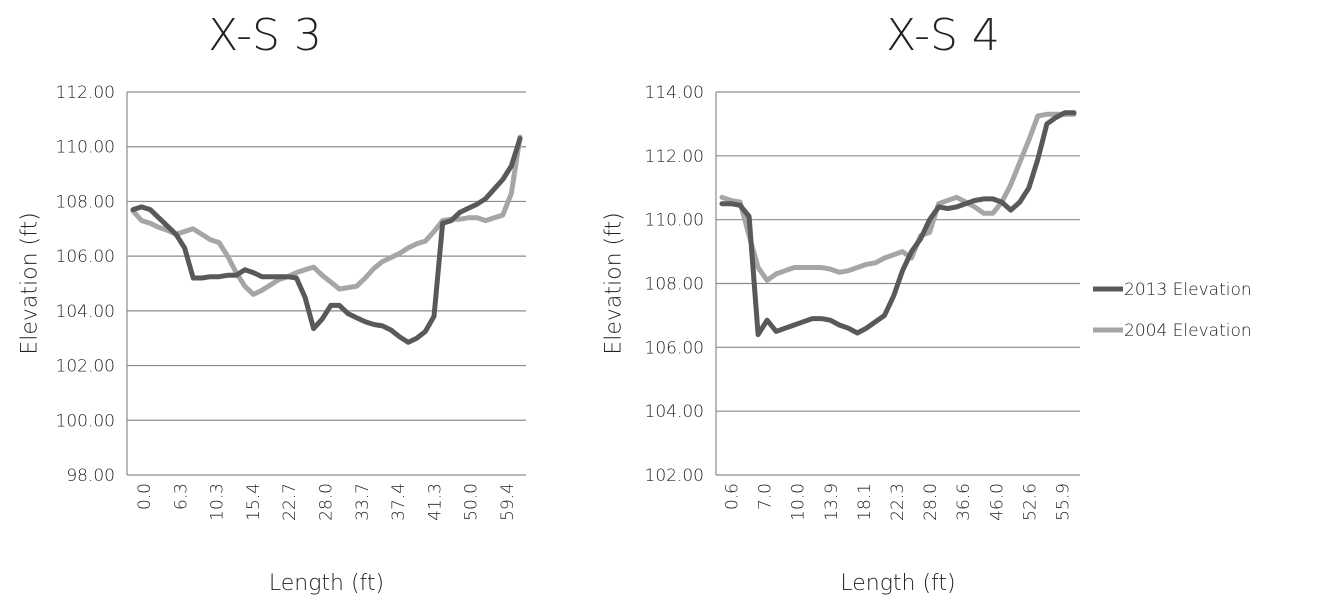  I want to click on x-tick-label: 15.4, so click(254, 502).